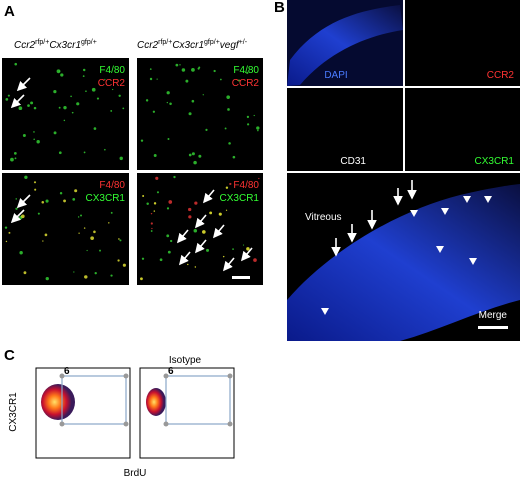  Describe the element at coordinates (501, 75) in the screenshot. I see `channel-label: CCR2` at that location.